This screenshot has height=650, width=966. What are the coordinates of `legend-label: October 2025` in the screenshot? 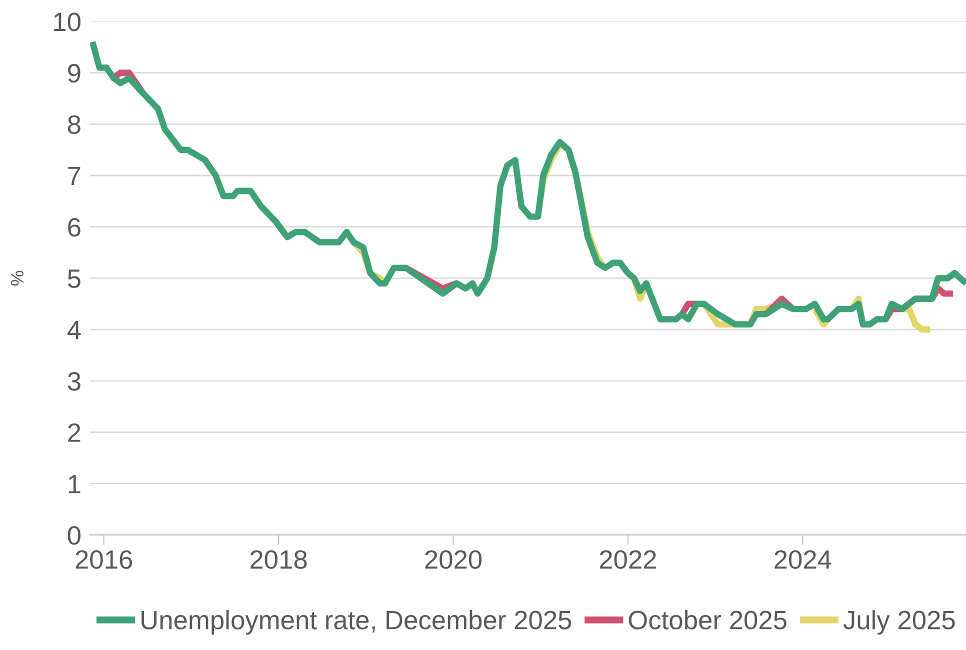 It's located at (707, 620).